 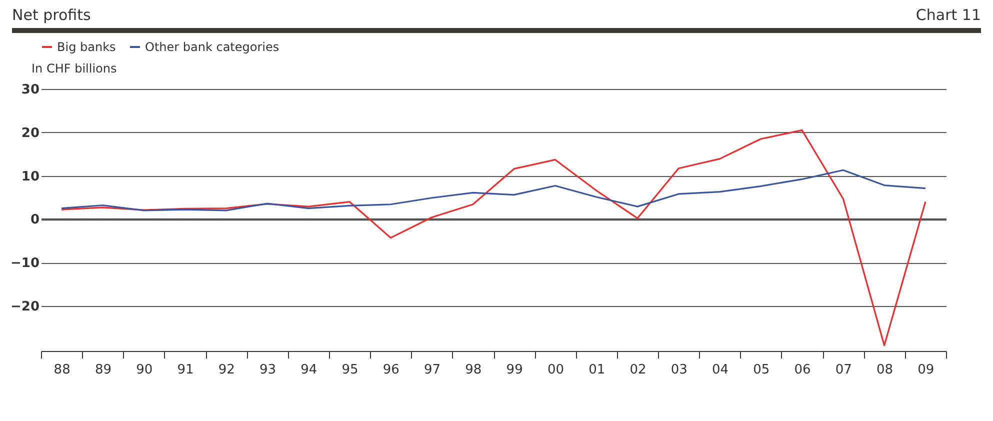 I want to click on x-tick-label: 98, so click(x=473, y=370).